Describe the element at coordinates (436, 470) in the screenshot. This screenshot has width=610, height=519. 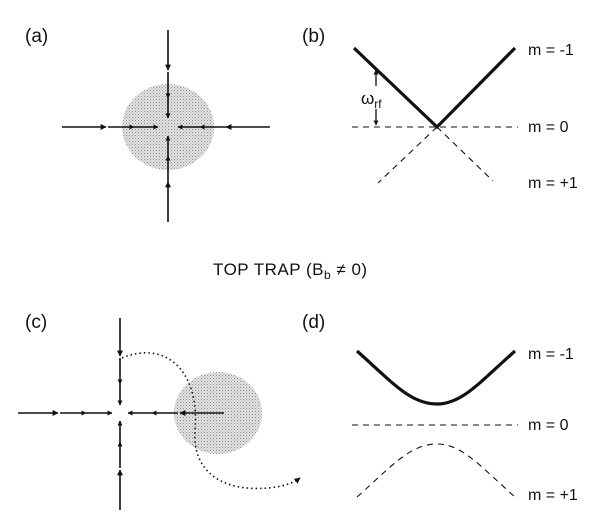
I see `energy-curve-m-plus1-d` at that location.